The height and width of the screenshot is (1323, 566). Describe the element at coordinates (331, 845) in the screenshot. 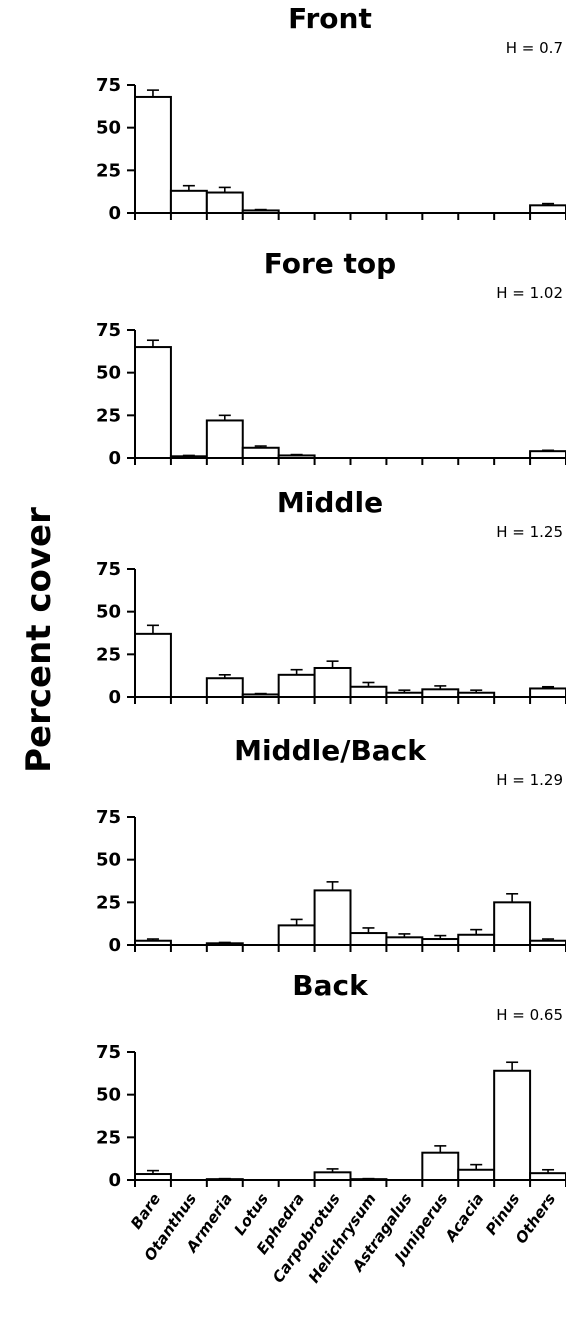

I see `panel-3: Middle/Back H = 1.29 0 25 50 75` at that location.